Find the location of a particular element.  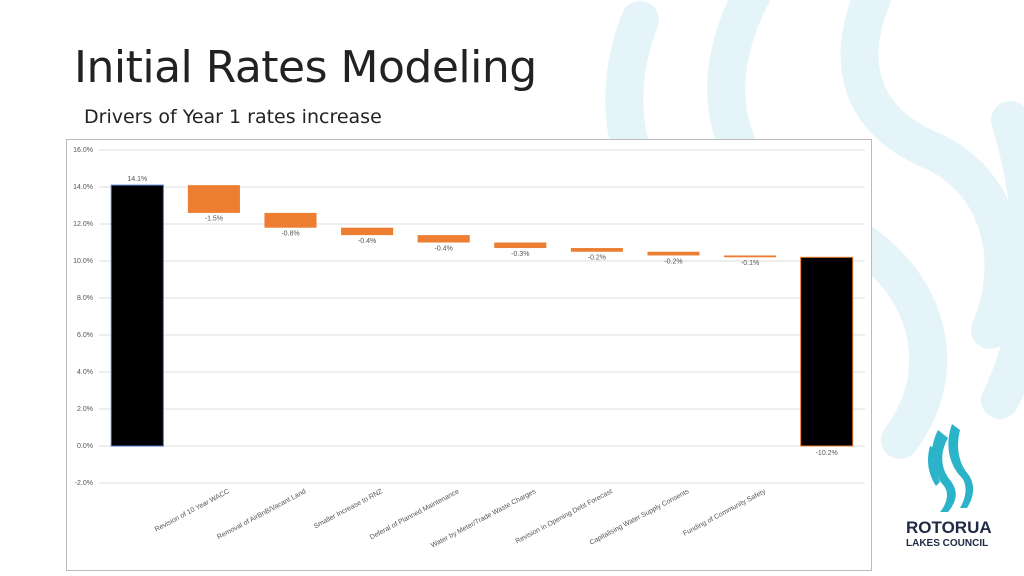

y-tick-label: 14.0% is located at coordinates (83, 187).